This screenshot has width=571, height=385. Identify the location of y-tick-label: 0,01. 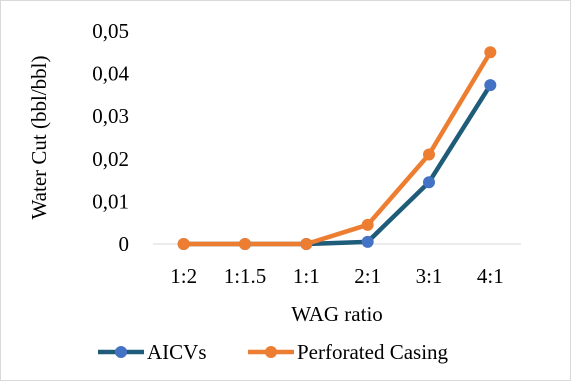
(110, 201).